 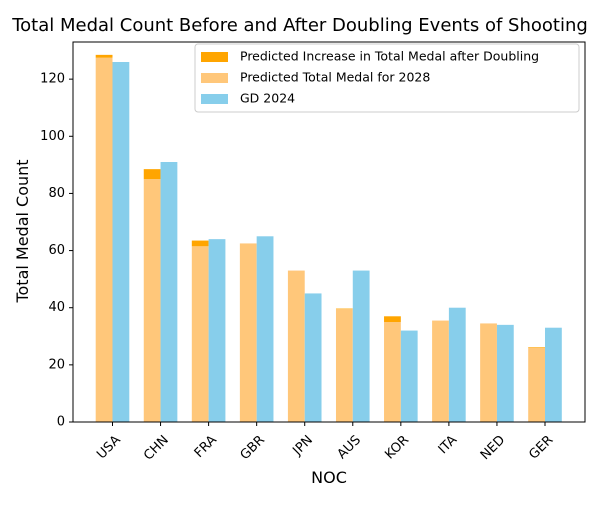 I want to click on x-axis-label: NOC, so click(x=329, y=477).